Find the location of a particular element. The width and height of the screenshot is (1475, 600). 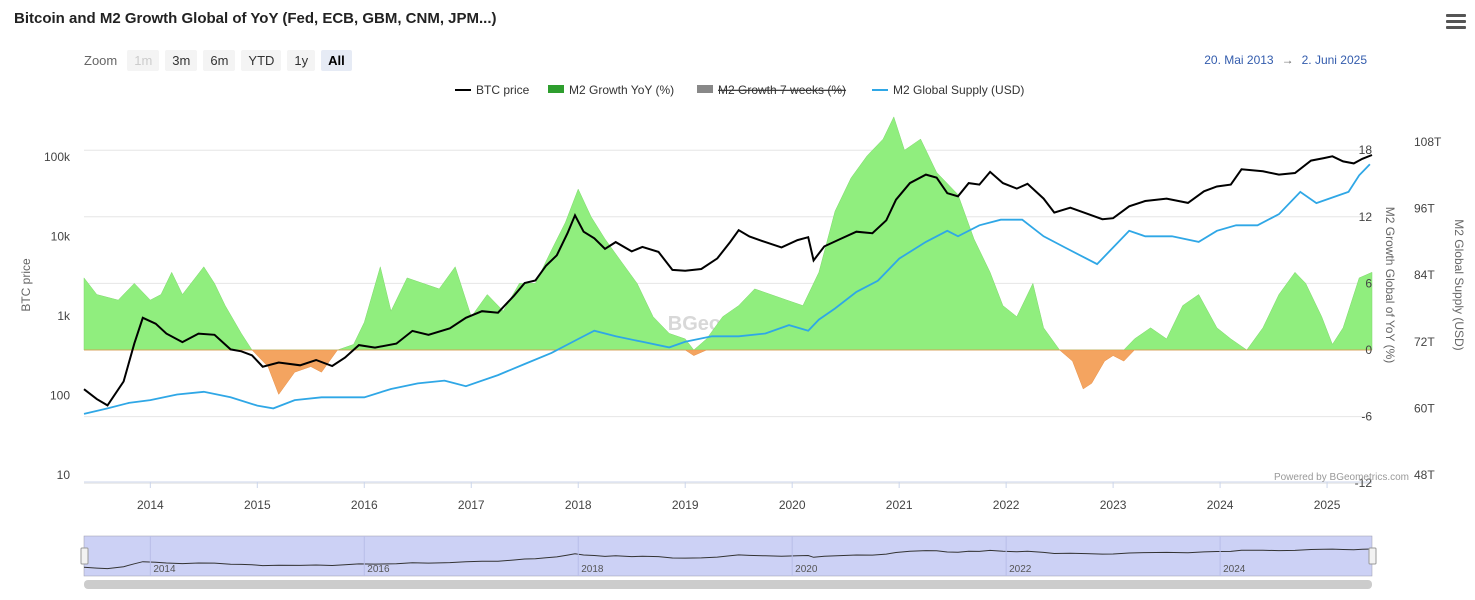

legend-item-2: M2 Growth 7 weeks (%) is located at coordinates (771, 90).